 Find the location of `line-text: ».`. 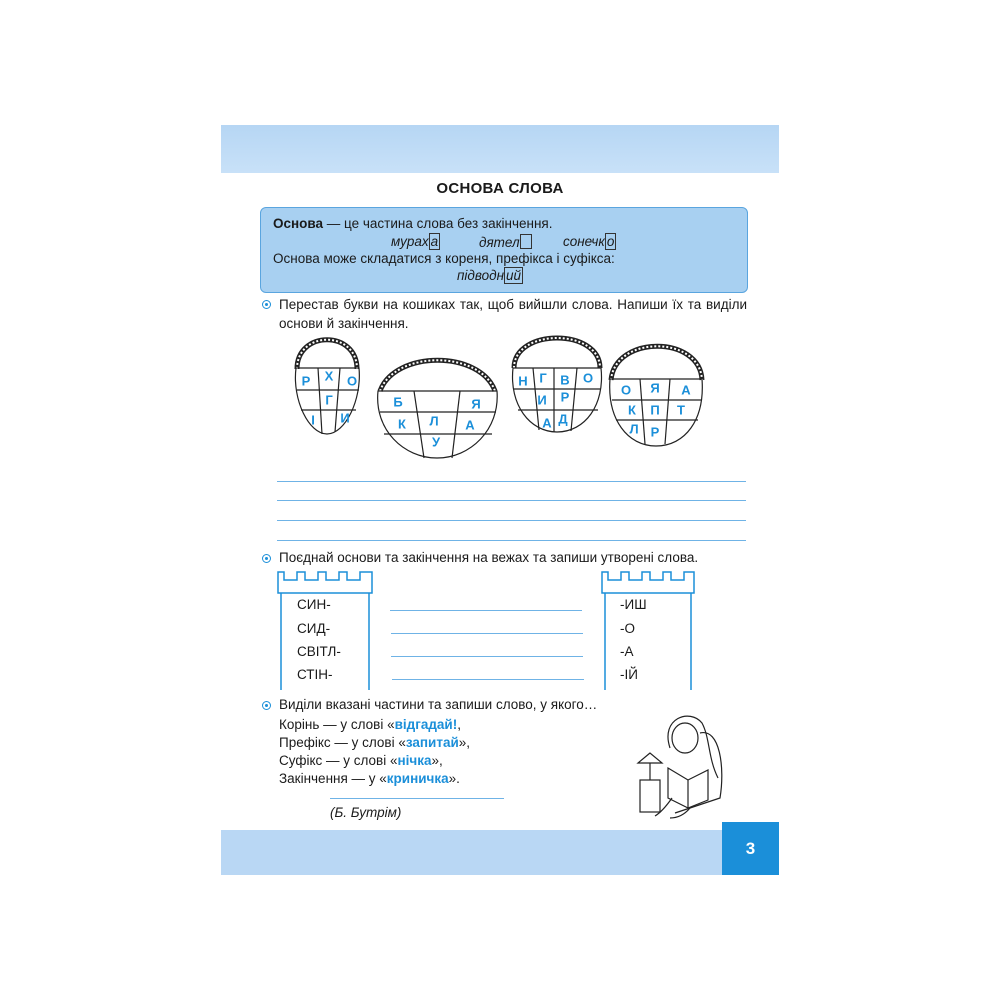

line-text: ». is located at coordinates (454, 778).